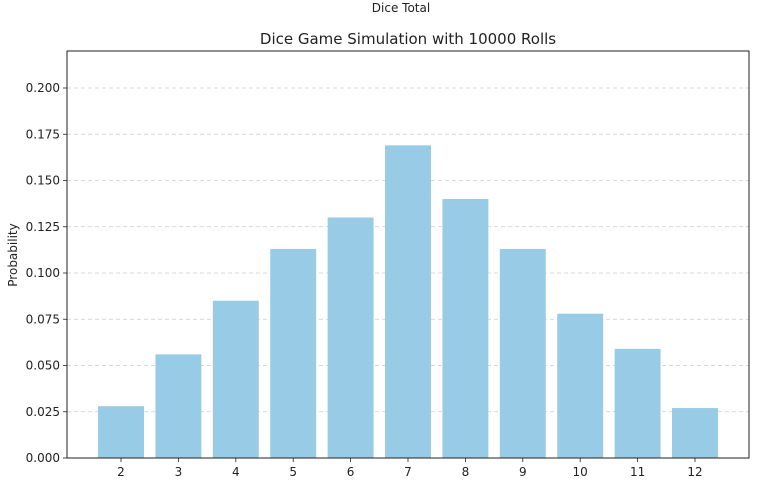 The height and width of the screenshot is (485, 768). What do you see at coordinates (580, 472) in the screenshot?
I see `x-tick-label: 10` at bounding box center [580, 472].